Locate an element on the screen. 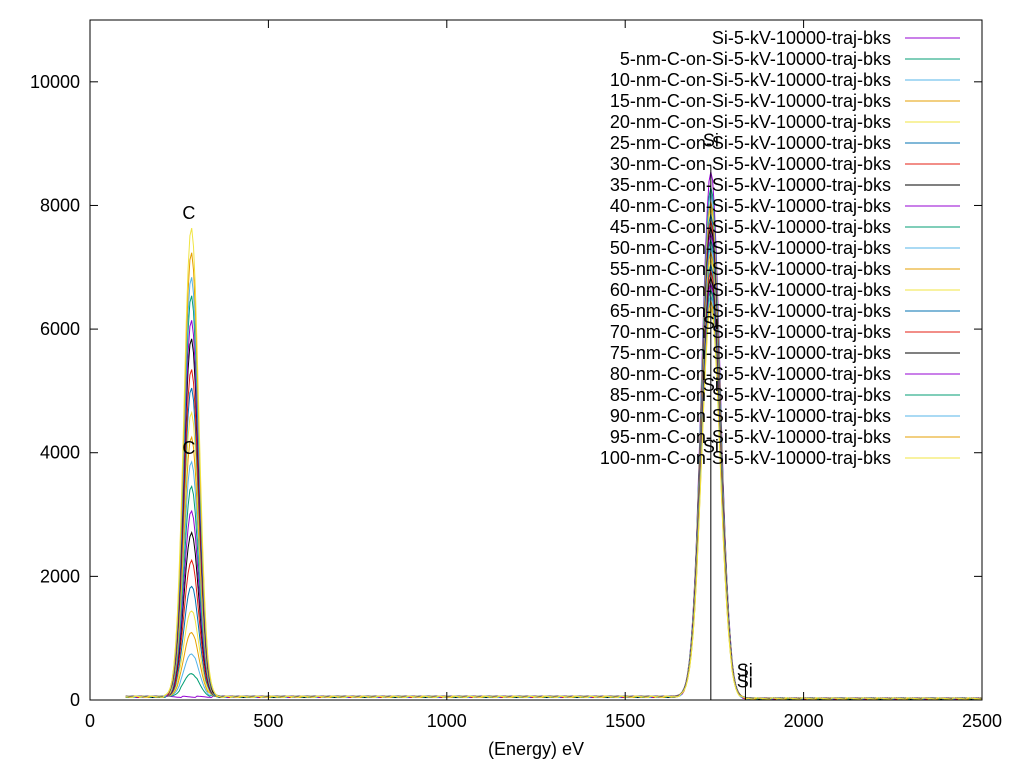 This screenshot has height=768, width=1020. legend-label: 50-nm-C-on-Si-5-kV-10000-traj-bks is located at coordinates (750, 248).